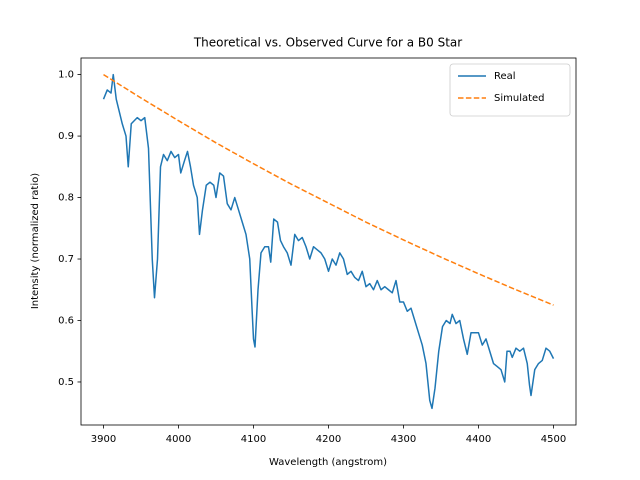  I want to click on y-tick-label: 0.7, so click(66, 259).